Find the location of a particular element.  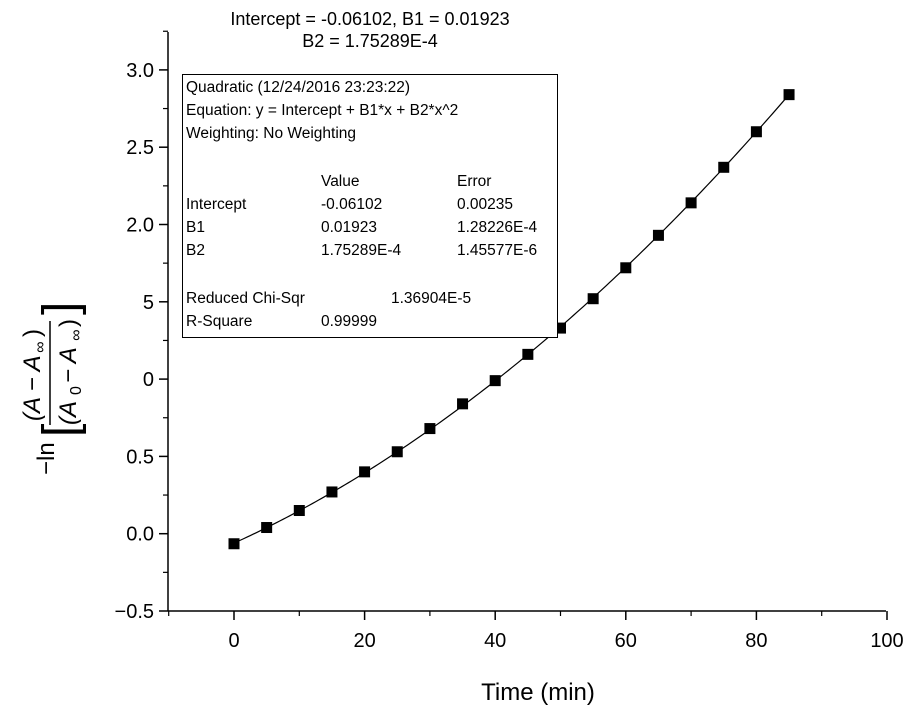

r-square-label: R-Square is located at coordinates (219, 321).